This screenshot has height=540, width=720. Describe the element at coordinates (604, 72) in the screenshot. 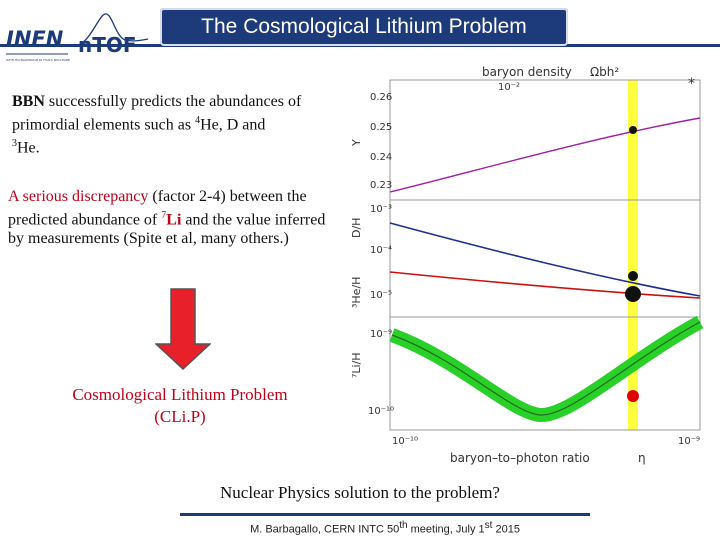

I see `top-axis-symbol: Ωbh²` at that location.